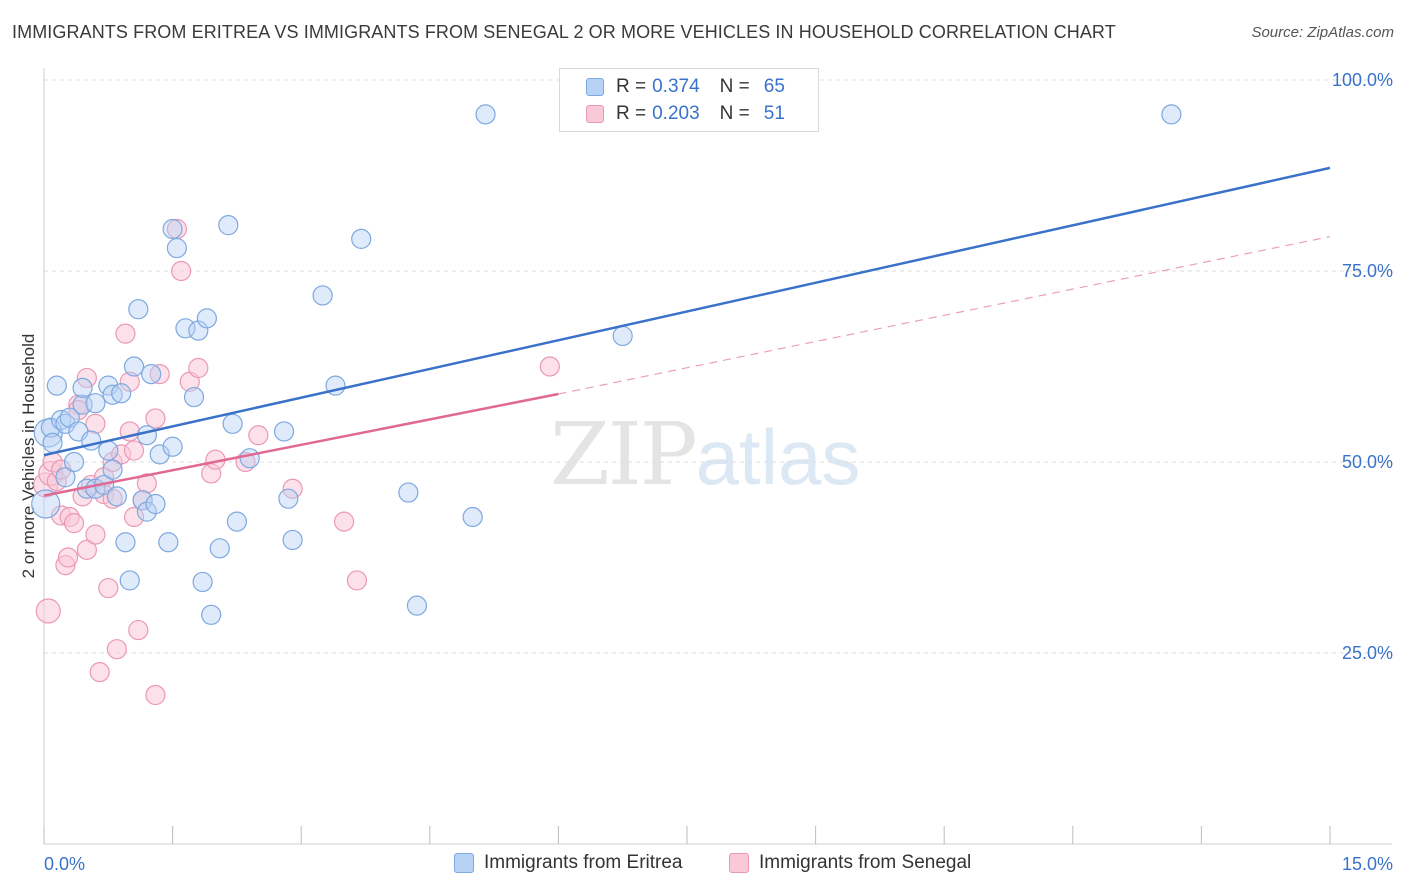  What do you see at coordinates (865, 862) in the screenshot?
I see `series-label-senegal: Immigrants from Senegal` at bounding box center [865, 862].